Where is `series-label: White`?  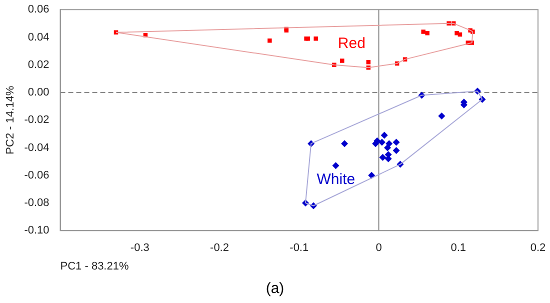
series-label: White is located at coordinates (336, 179).